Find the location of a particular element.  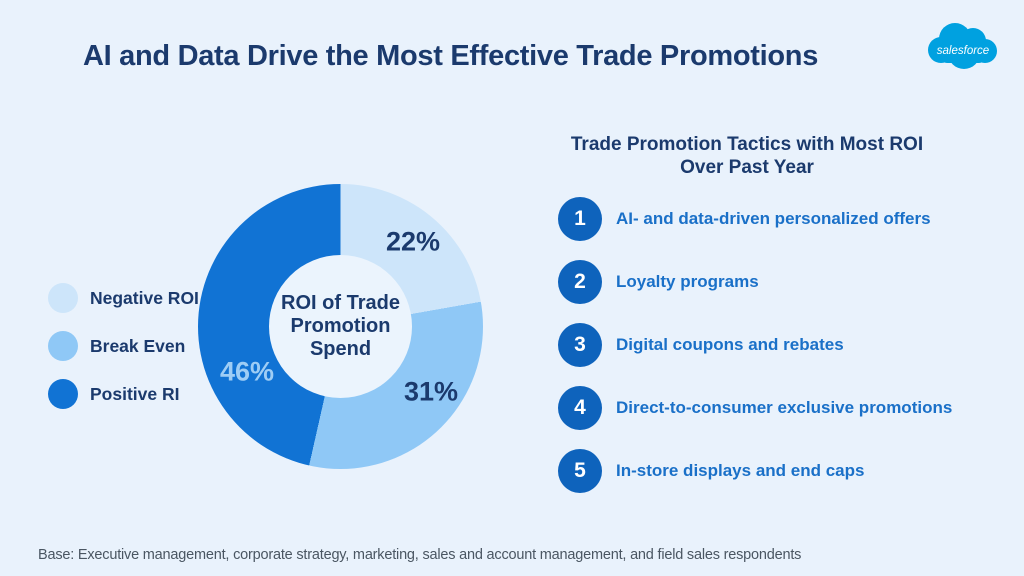

tactic-number-badge: 4 is located at coordinates (580, 408).